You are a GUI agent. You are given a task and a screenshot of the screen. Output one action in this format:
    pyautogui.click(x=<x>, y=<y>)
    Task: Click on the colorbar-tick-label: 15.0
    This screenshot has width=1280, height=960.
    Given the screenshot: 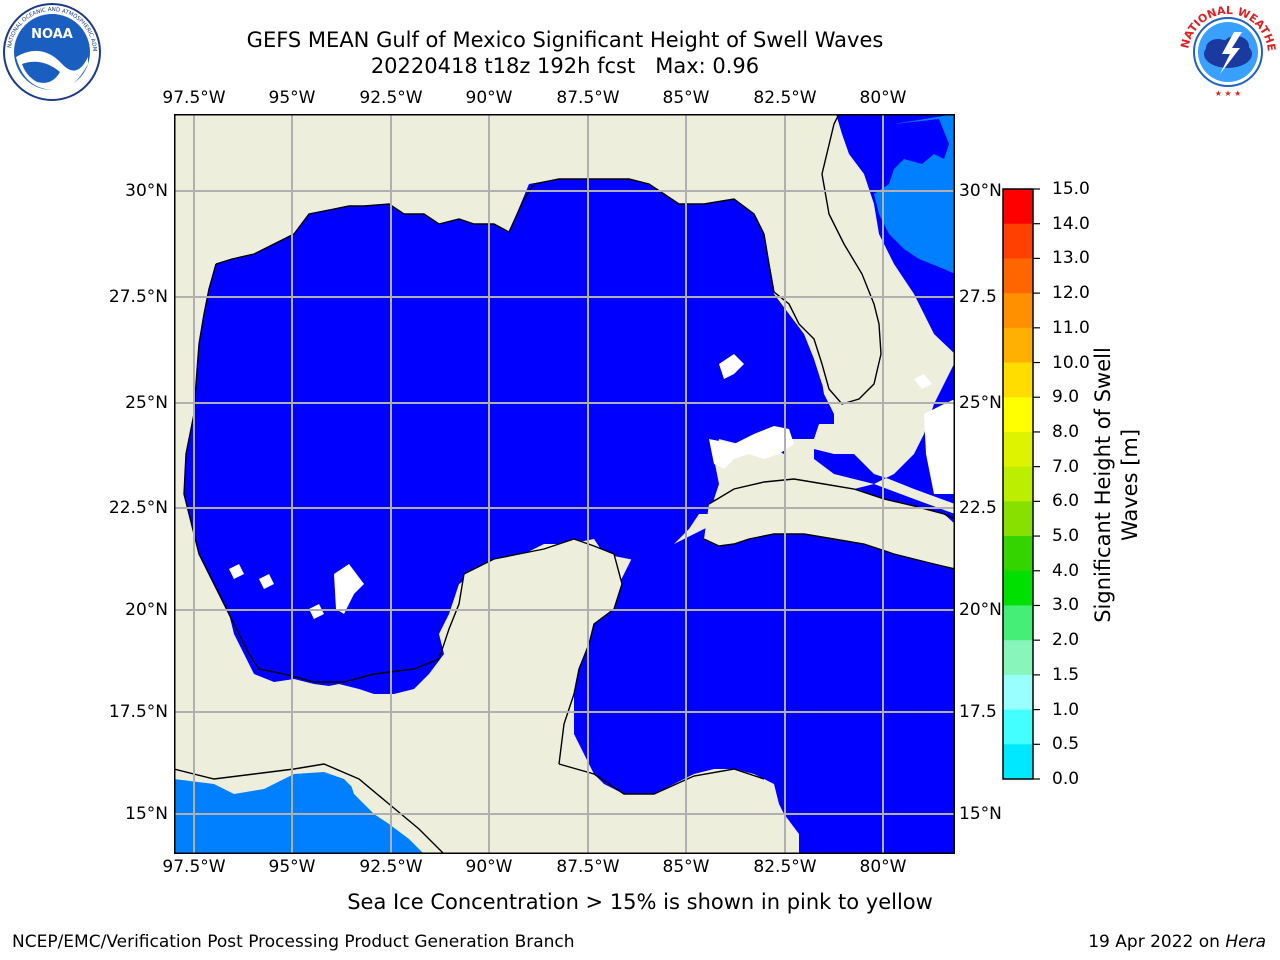 What is the action you would take?
    pyautogui.click(x=1071, y=189)
    